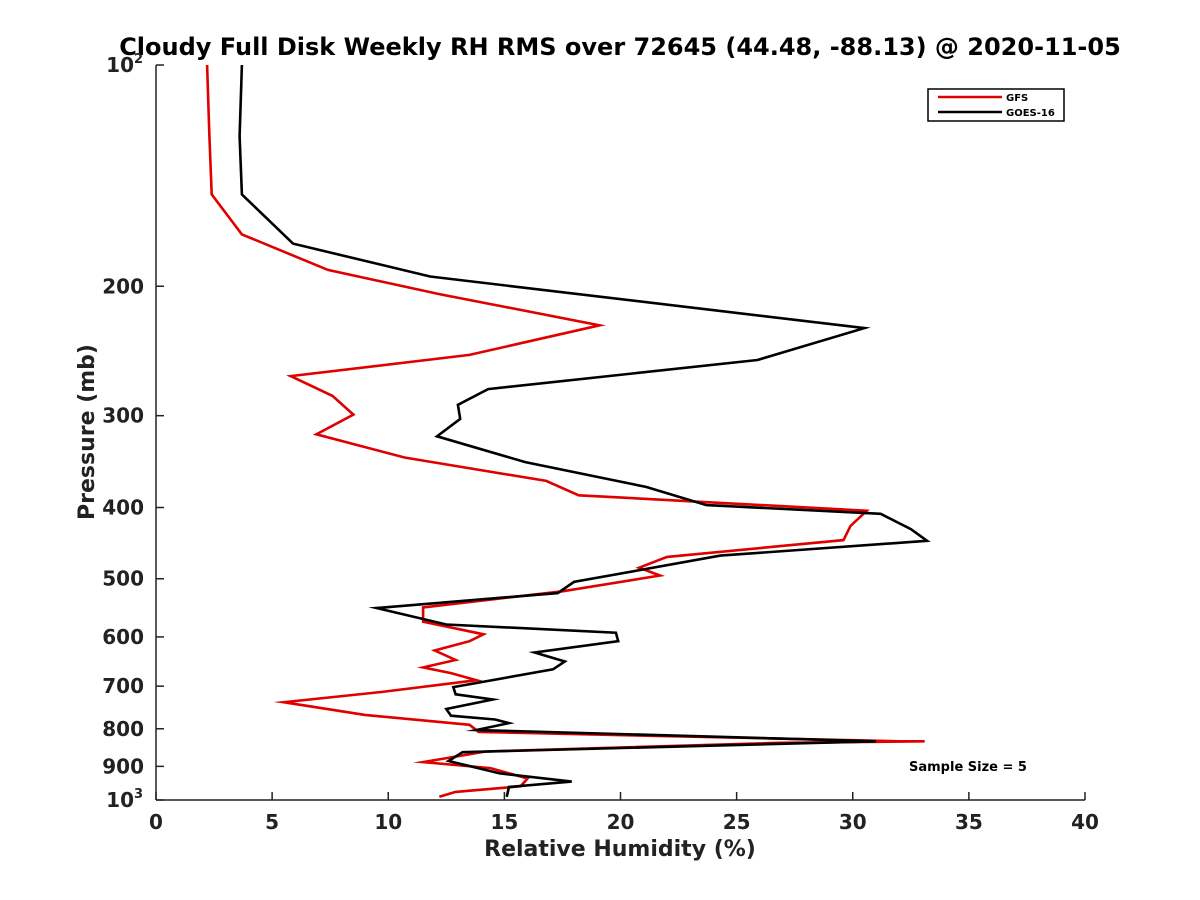 Image resolution: width=1200 pixels, height=900 pixels. What do you see at coordinates (737, 822) in the screenshot?
I see `x-tick-label: 25` at bounding box center [737, 822].